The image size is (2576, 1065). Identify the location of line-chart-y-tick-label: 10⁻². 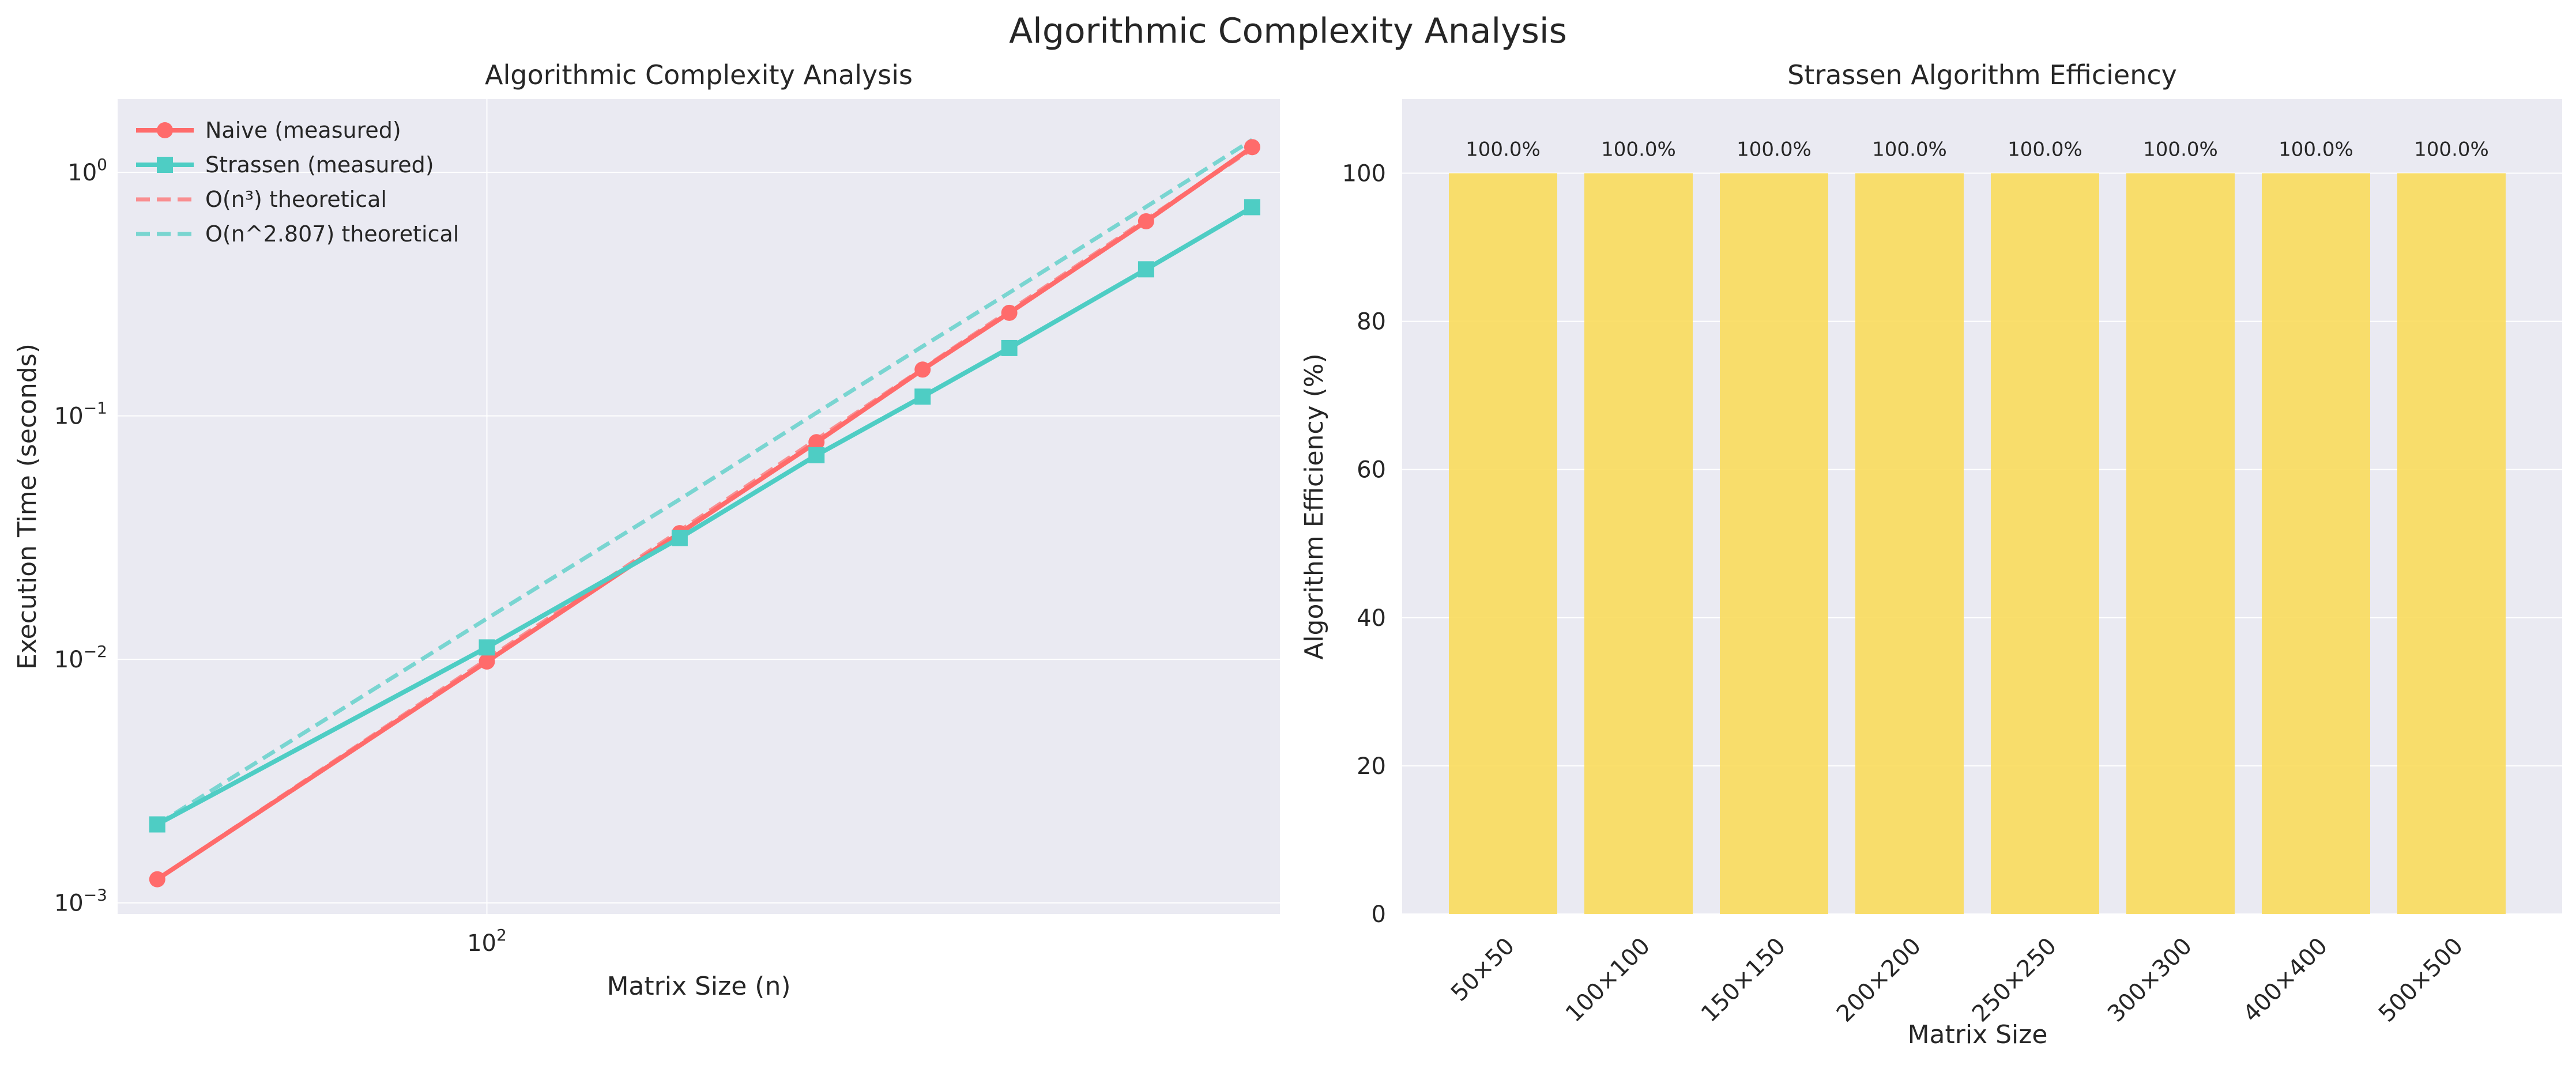
(80, 657).